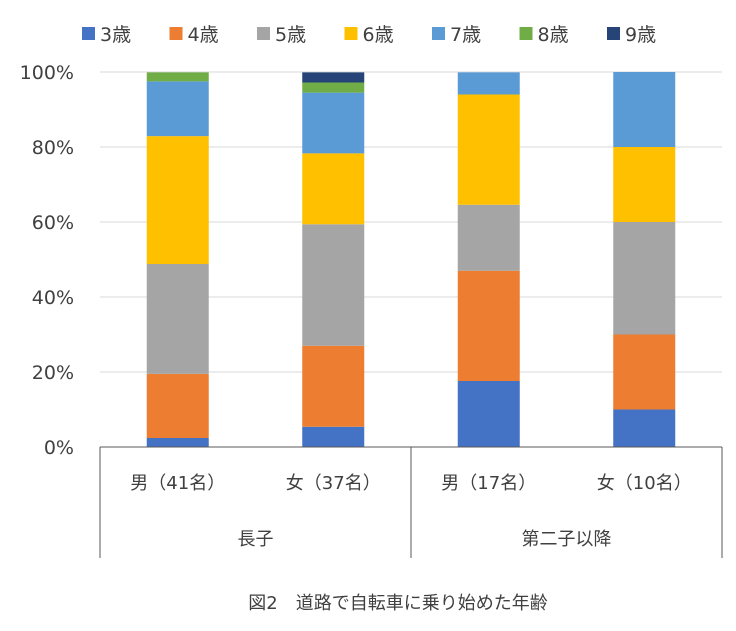 Image resolution: width=736 pixels, height=631 pixels. Describe the element at coordinates (644, 483) in the screenshot. I see `category-label: 女（10名）` at that location.